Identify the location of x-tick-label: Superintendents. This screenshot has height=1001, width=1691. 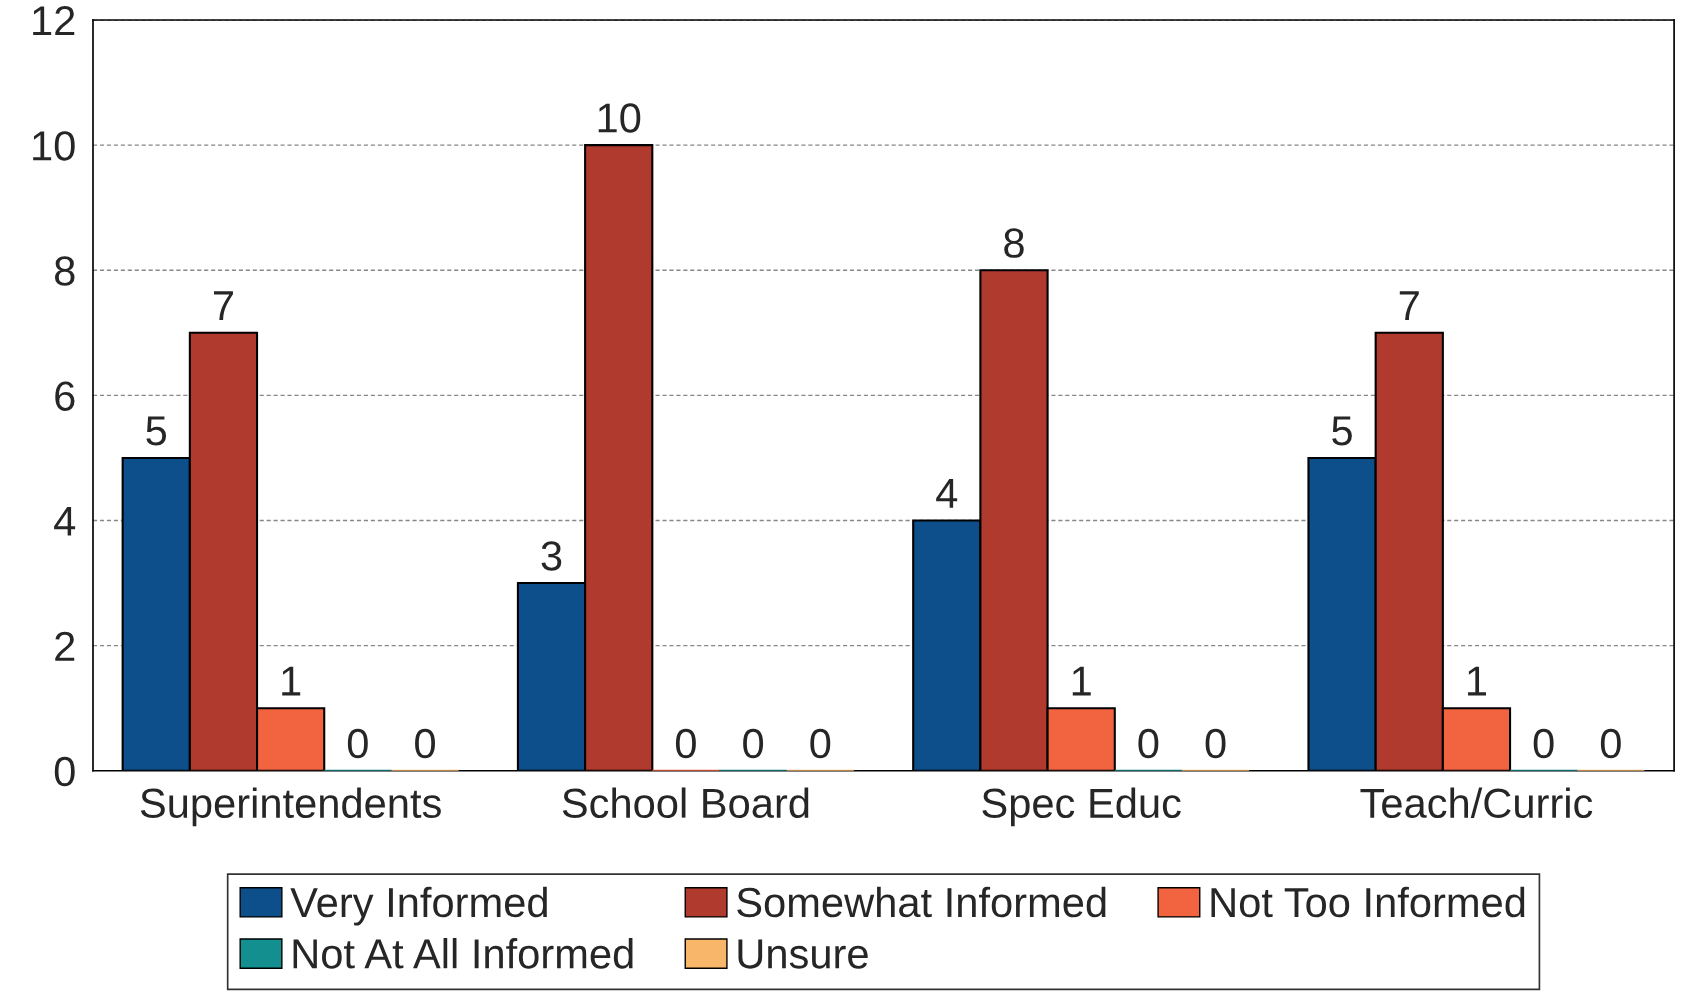
(290, 807).